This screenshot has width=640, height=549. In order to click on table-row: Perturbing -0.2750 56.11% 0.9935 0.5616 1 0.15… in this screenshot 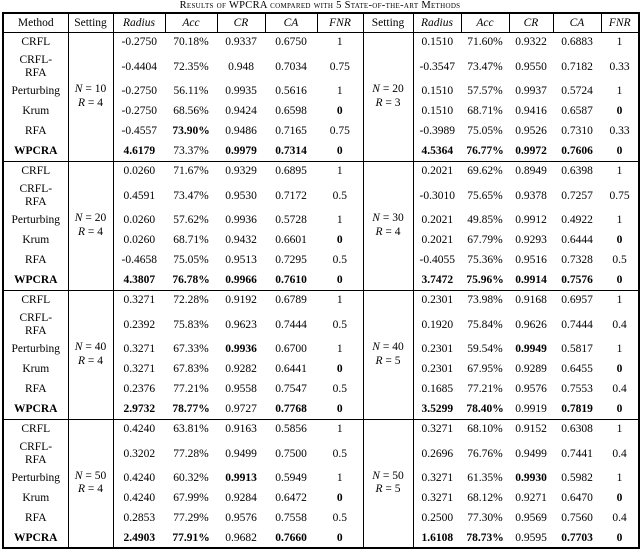, I will do `click(321, 91)`.